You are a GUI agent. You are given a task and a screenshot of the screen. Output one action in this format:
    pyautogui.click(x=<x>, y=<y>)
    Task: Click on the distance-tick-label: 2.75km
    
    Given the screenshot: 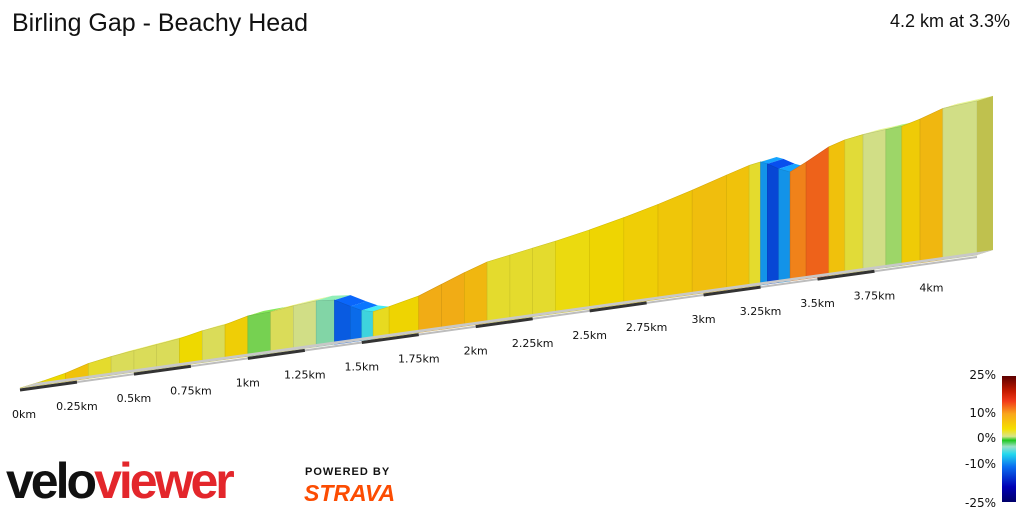 What is the action you would take?
    pyautogui.click(x=647, y=327)
    